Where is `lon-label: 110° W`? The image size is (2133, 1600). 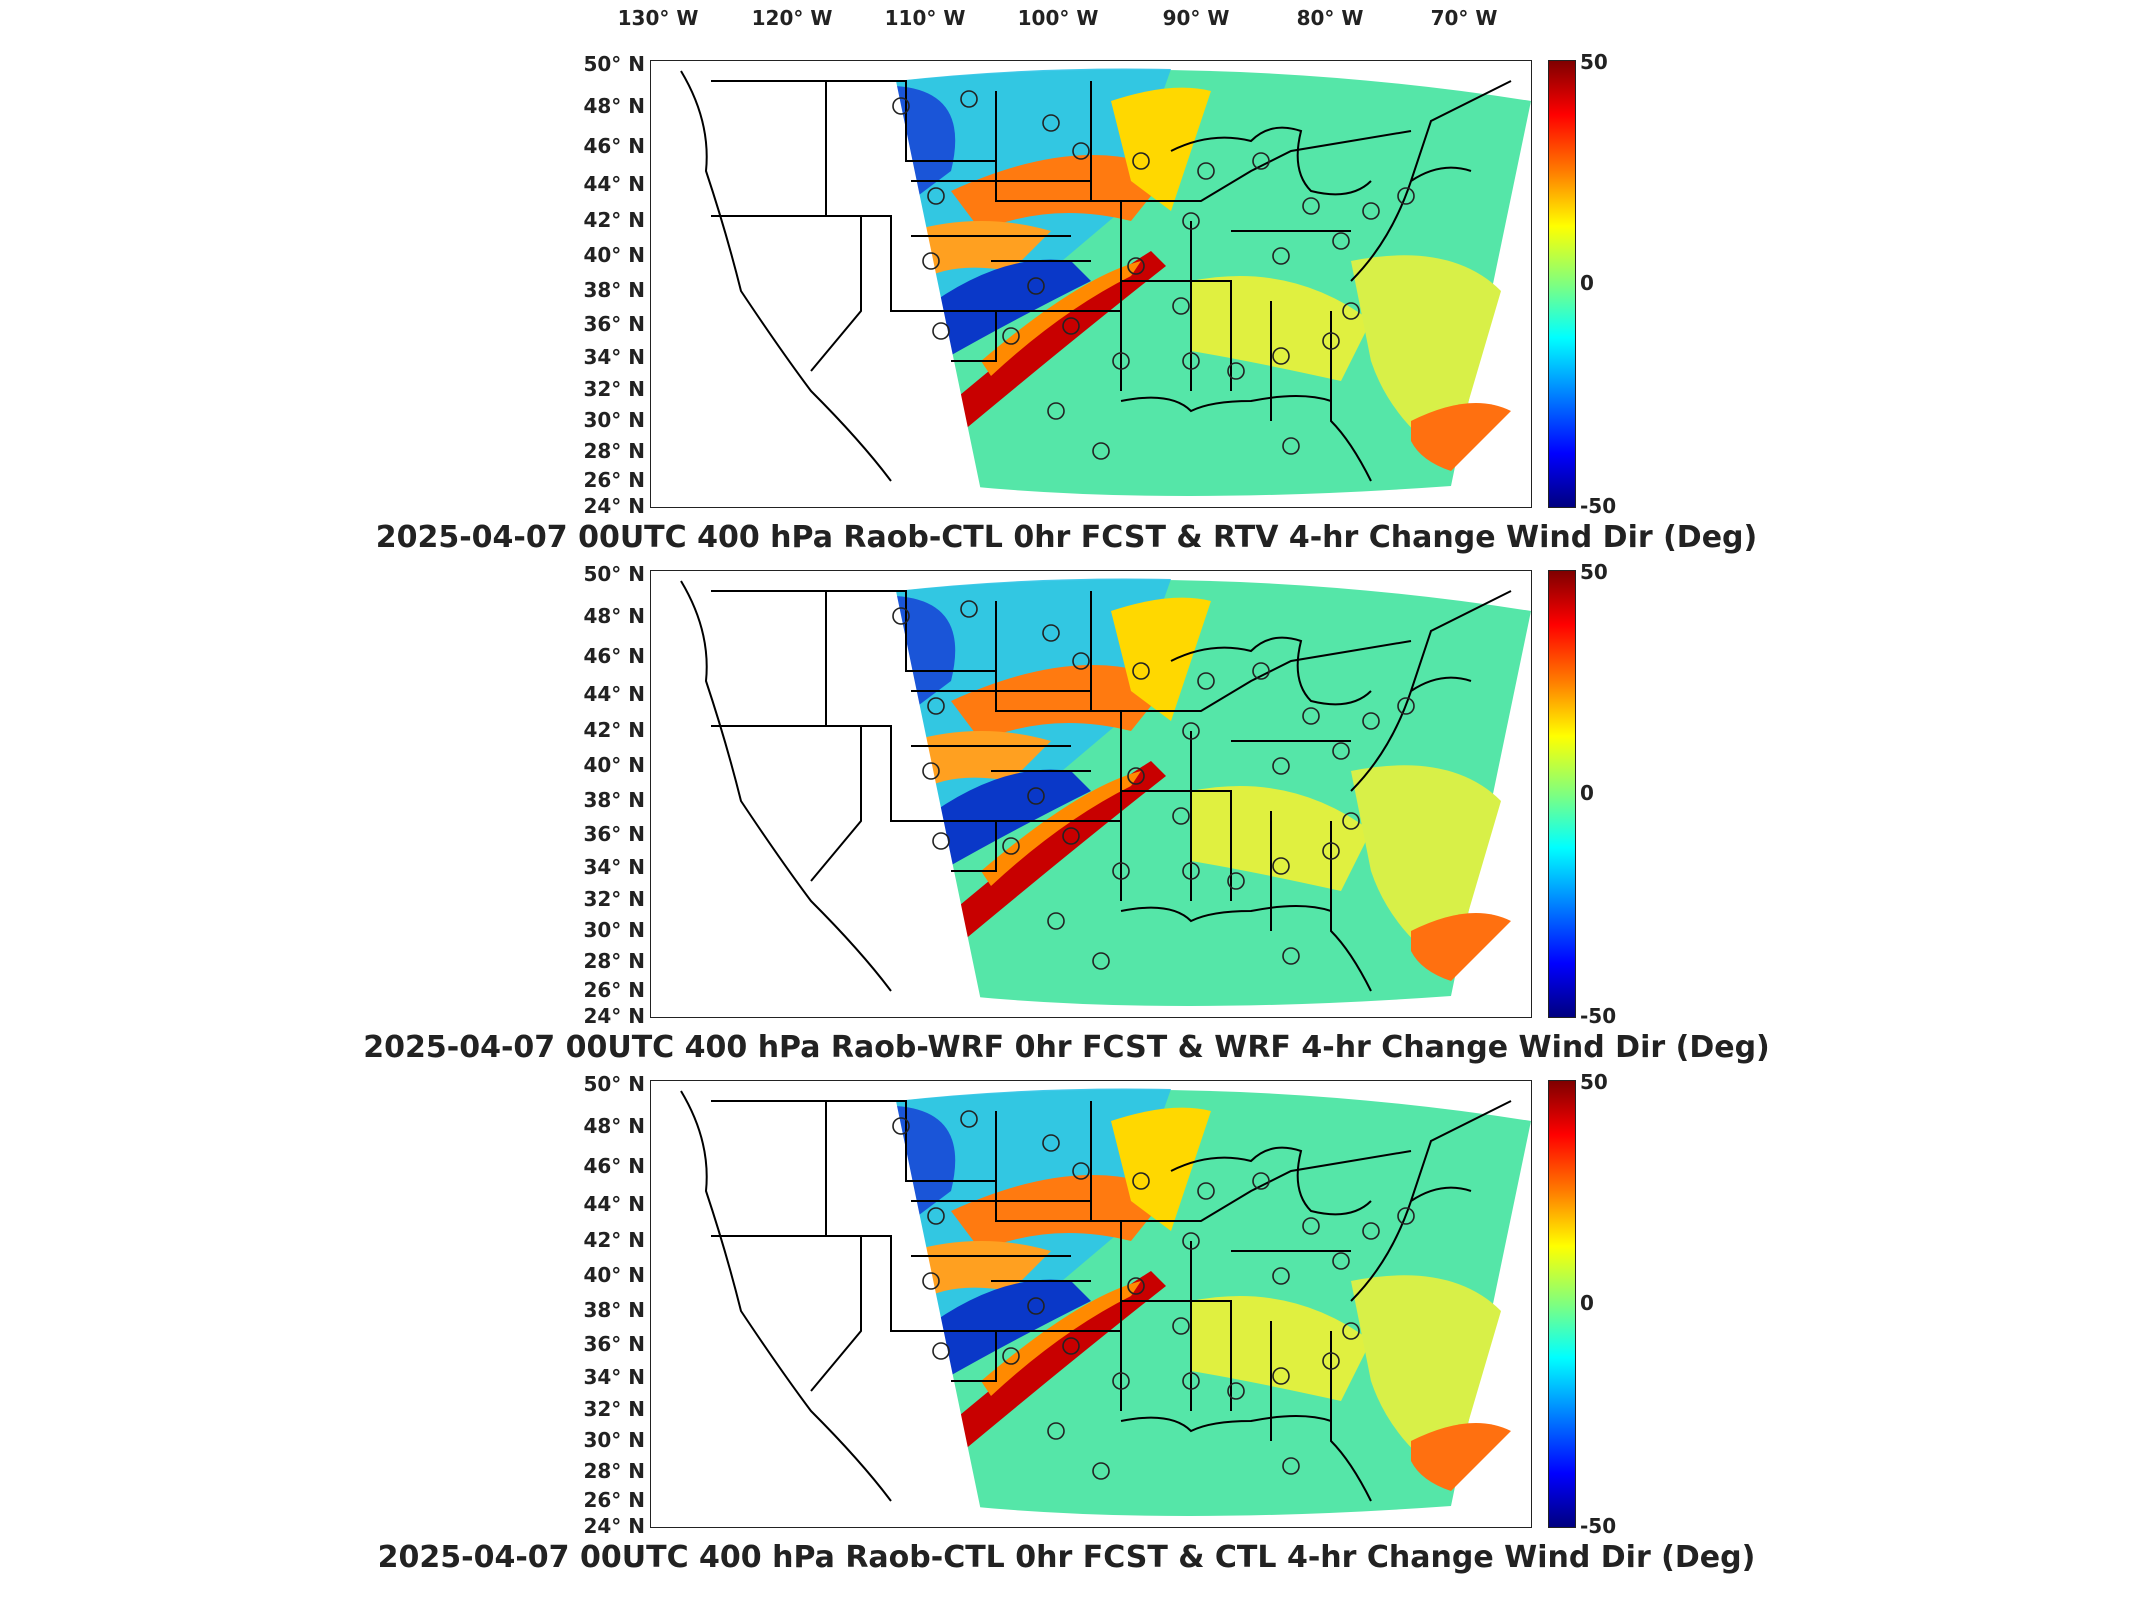 lon-label: 110° W is located at coordinates (925, 18).